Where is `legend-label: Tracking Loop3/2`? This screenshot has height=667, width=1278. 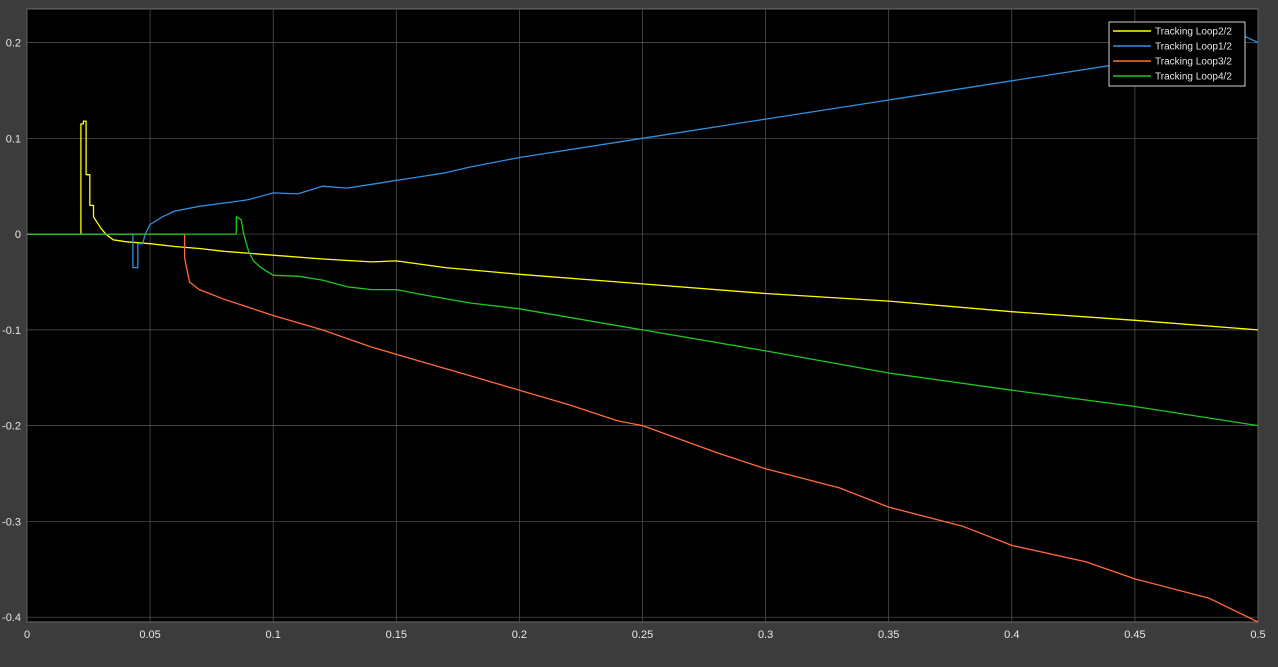
legend-label: Tracking Loop3/2 is located at coordinates (1193, 62).